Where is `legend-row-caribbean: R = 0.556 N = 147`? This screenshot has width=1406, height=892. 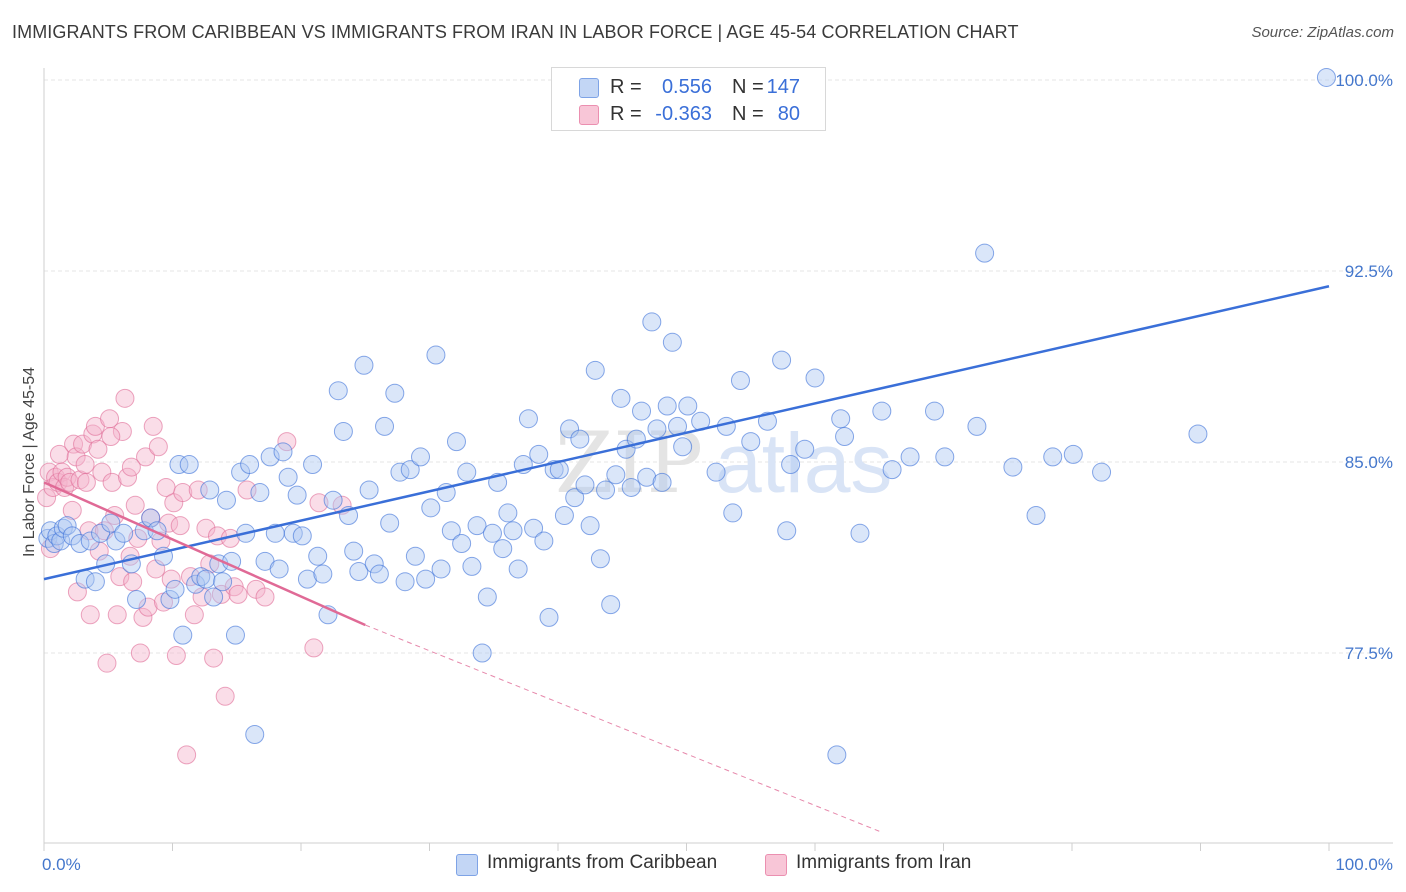 legend-row-caribbean: R = 0.556 N = 147 is located at coordinates (688, 87).